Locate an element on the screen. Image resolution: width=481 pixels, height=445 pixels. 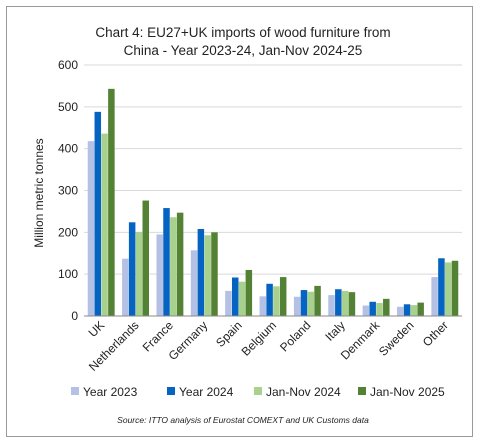
y-tick-label: 600 is located at coordinates (68, 65).